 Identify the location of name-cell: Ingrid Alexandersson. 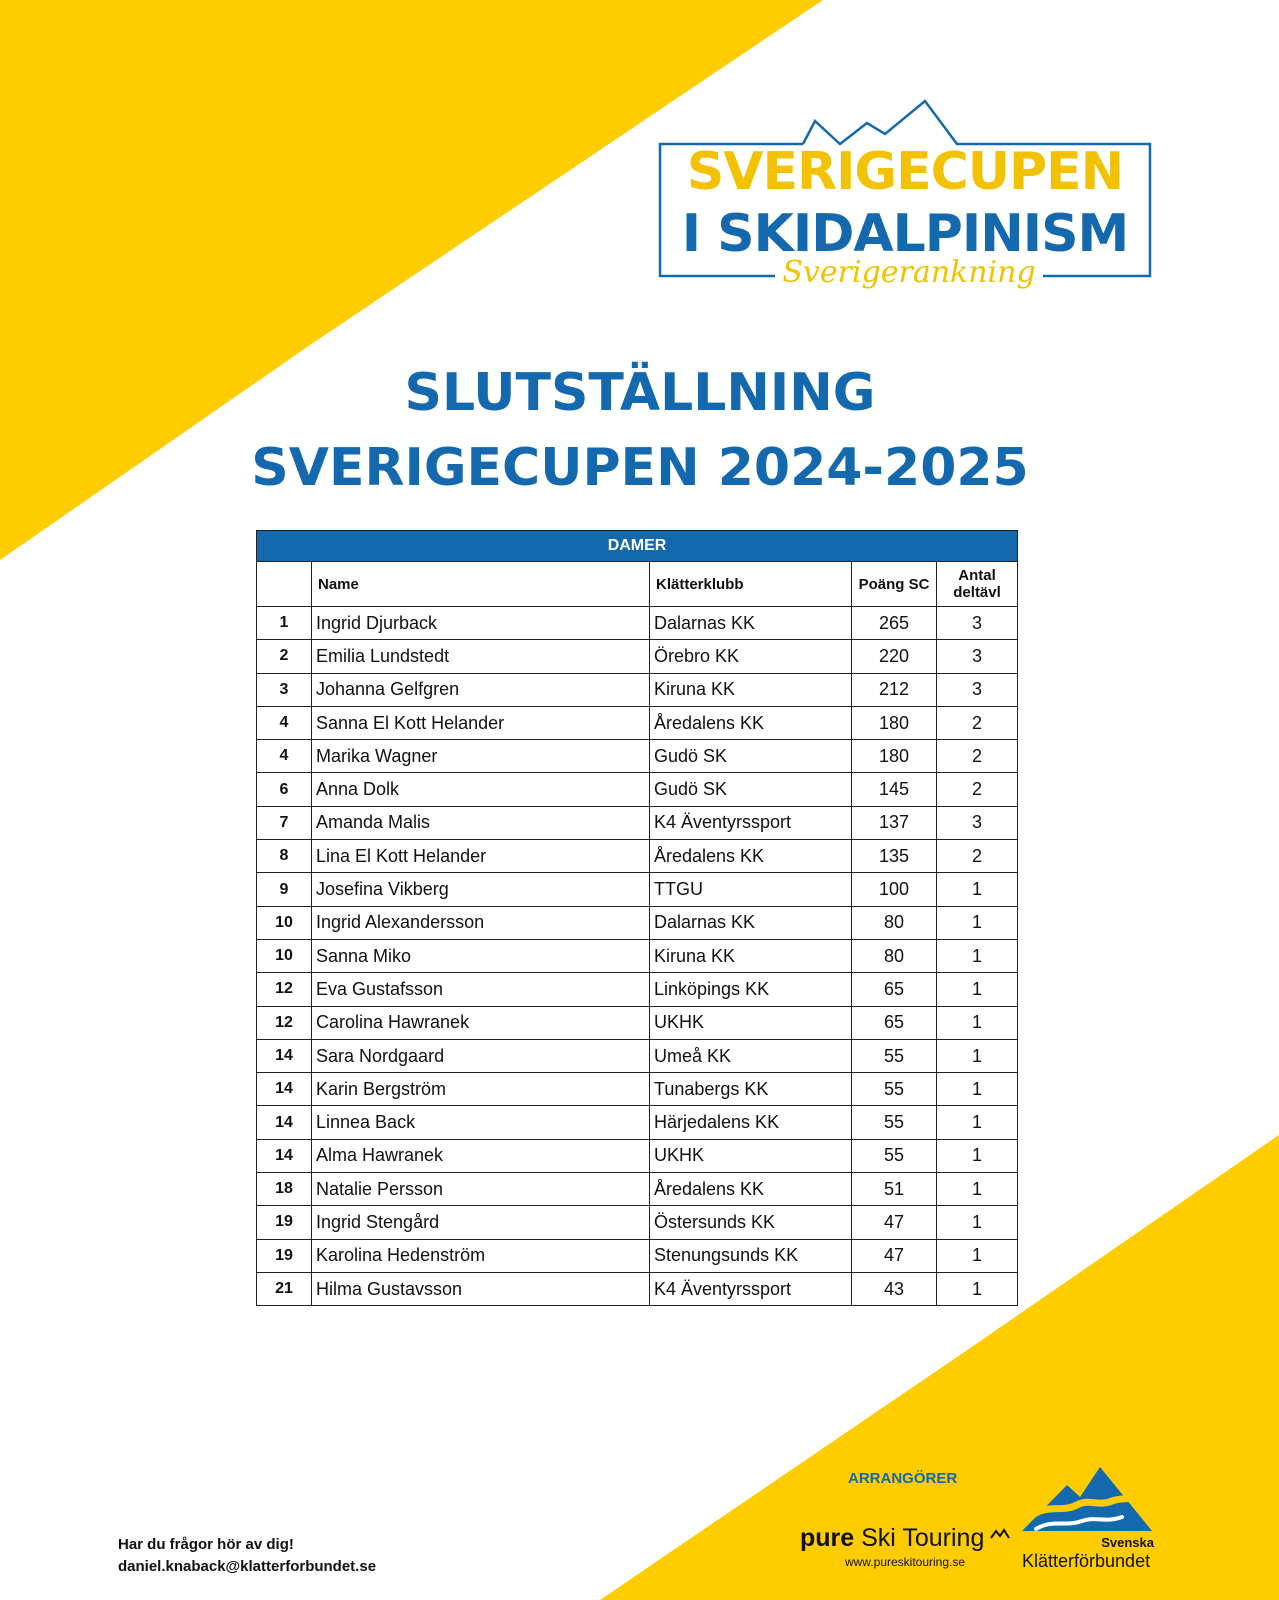
(480, 922).